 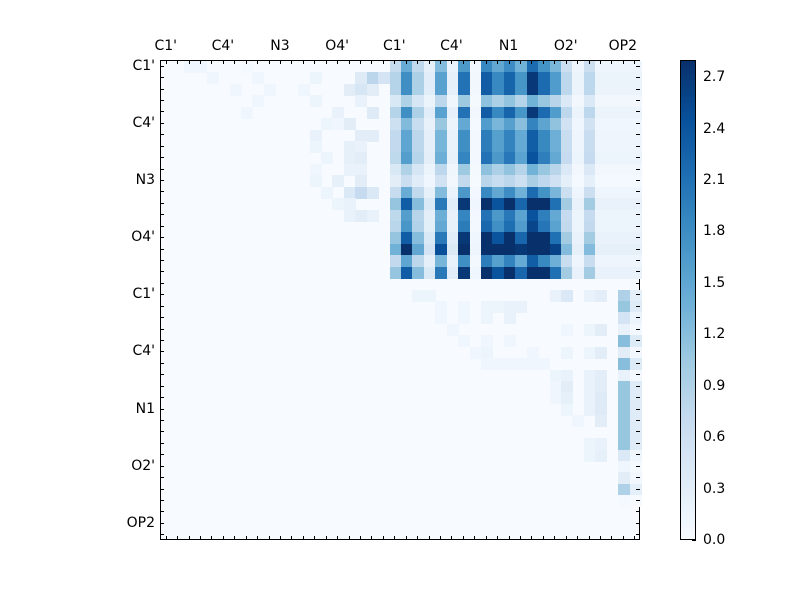 What do you see at coordinates (714, 540) in the screenshot?
I see `colorbar-tick-label: 0.0` at bounding box center [714, 540].